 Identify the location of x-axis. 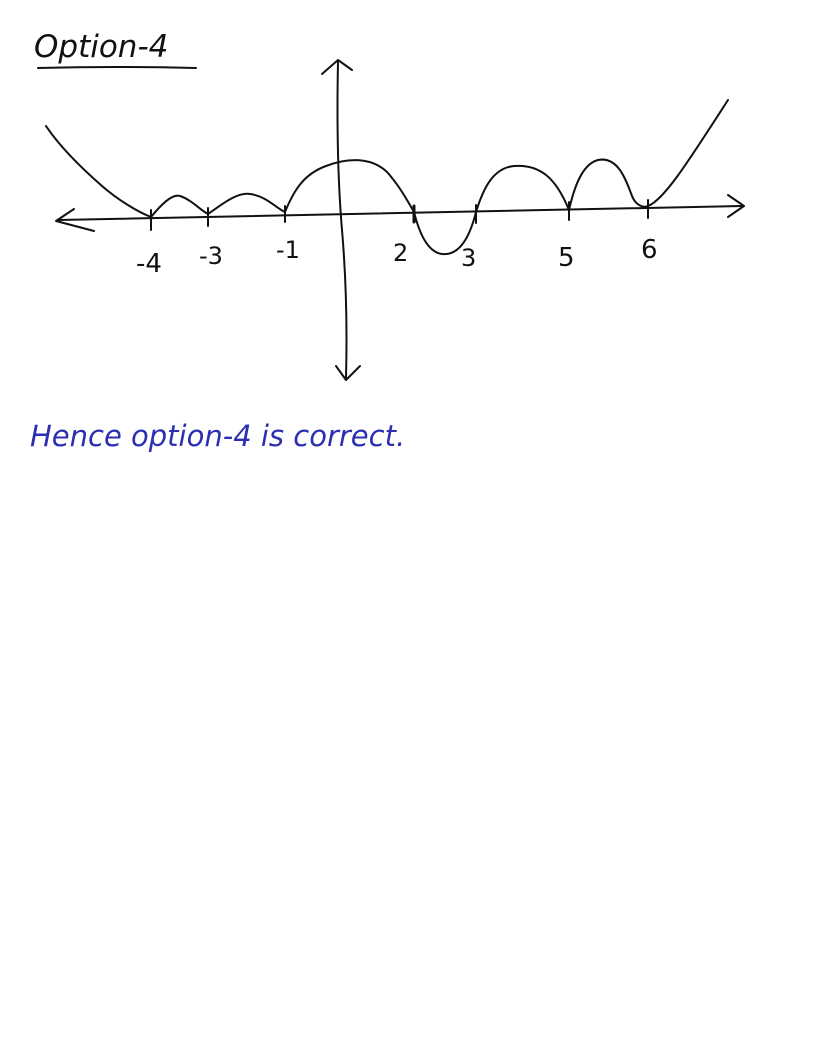
(400, 213).